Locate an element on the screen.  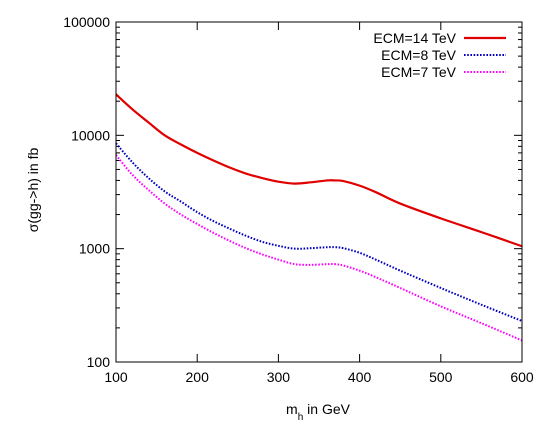
x-tick-label: 300 is located at coordinates (279, 377).